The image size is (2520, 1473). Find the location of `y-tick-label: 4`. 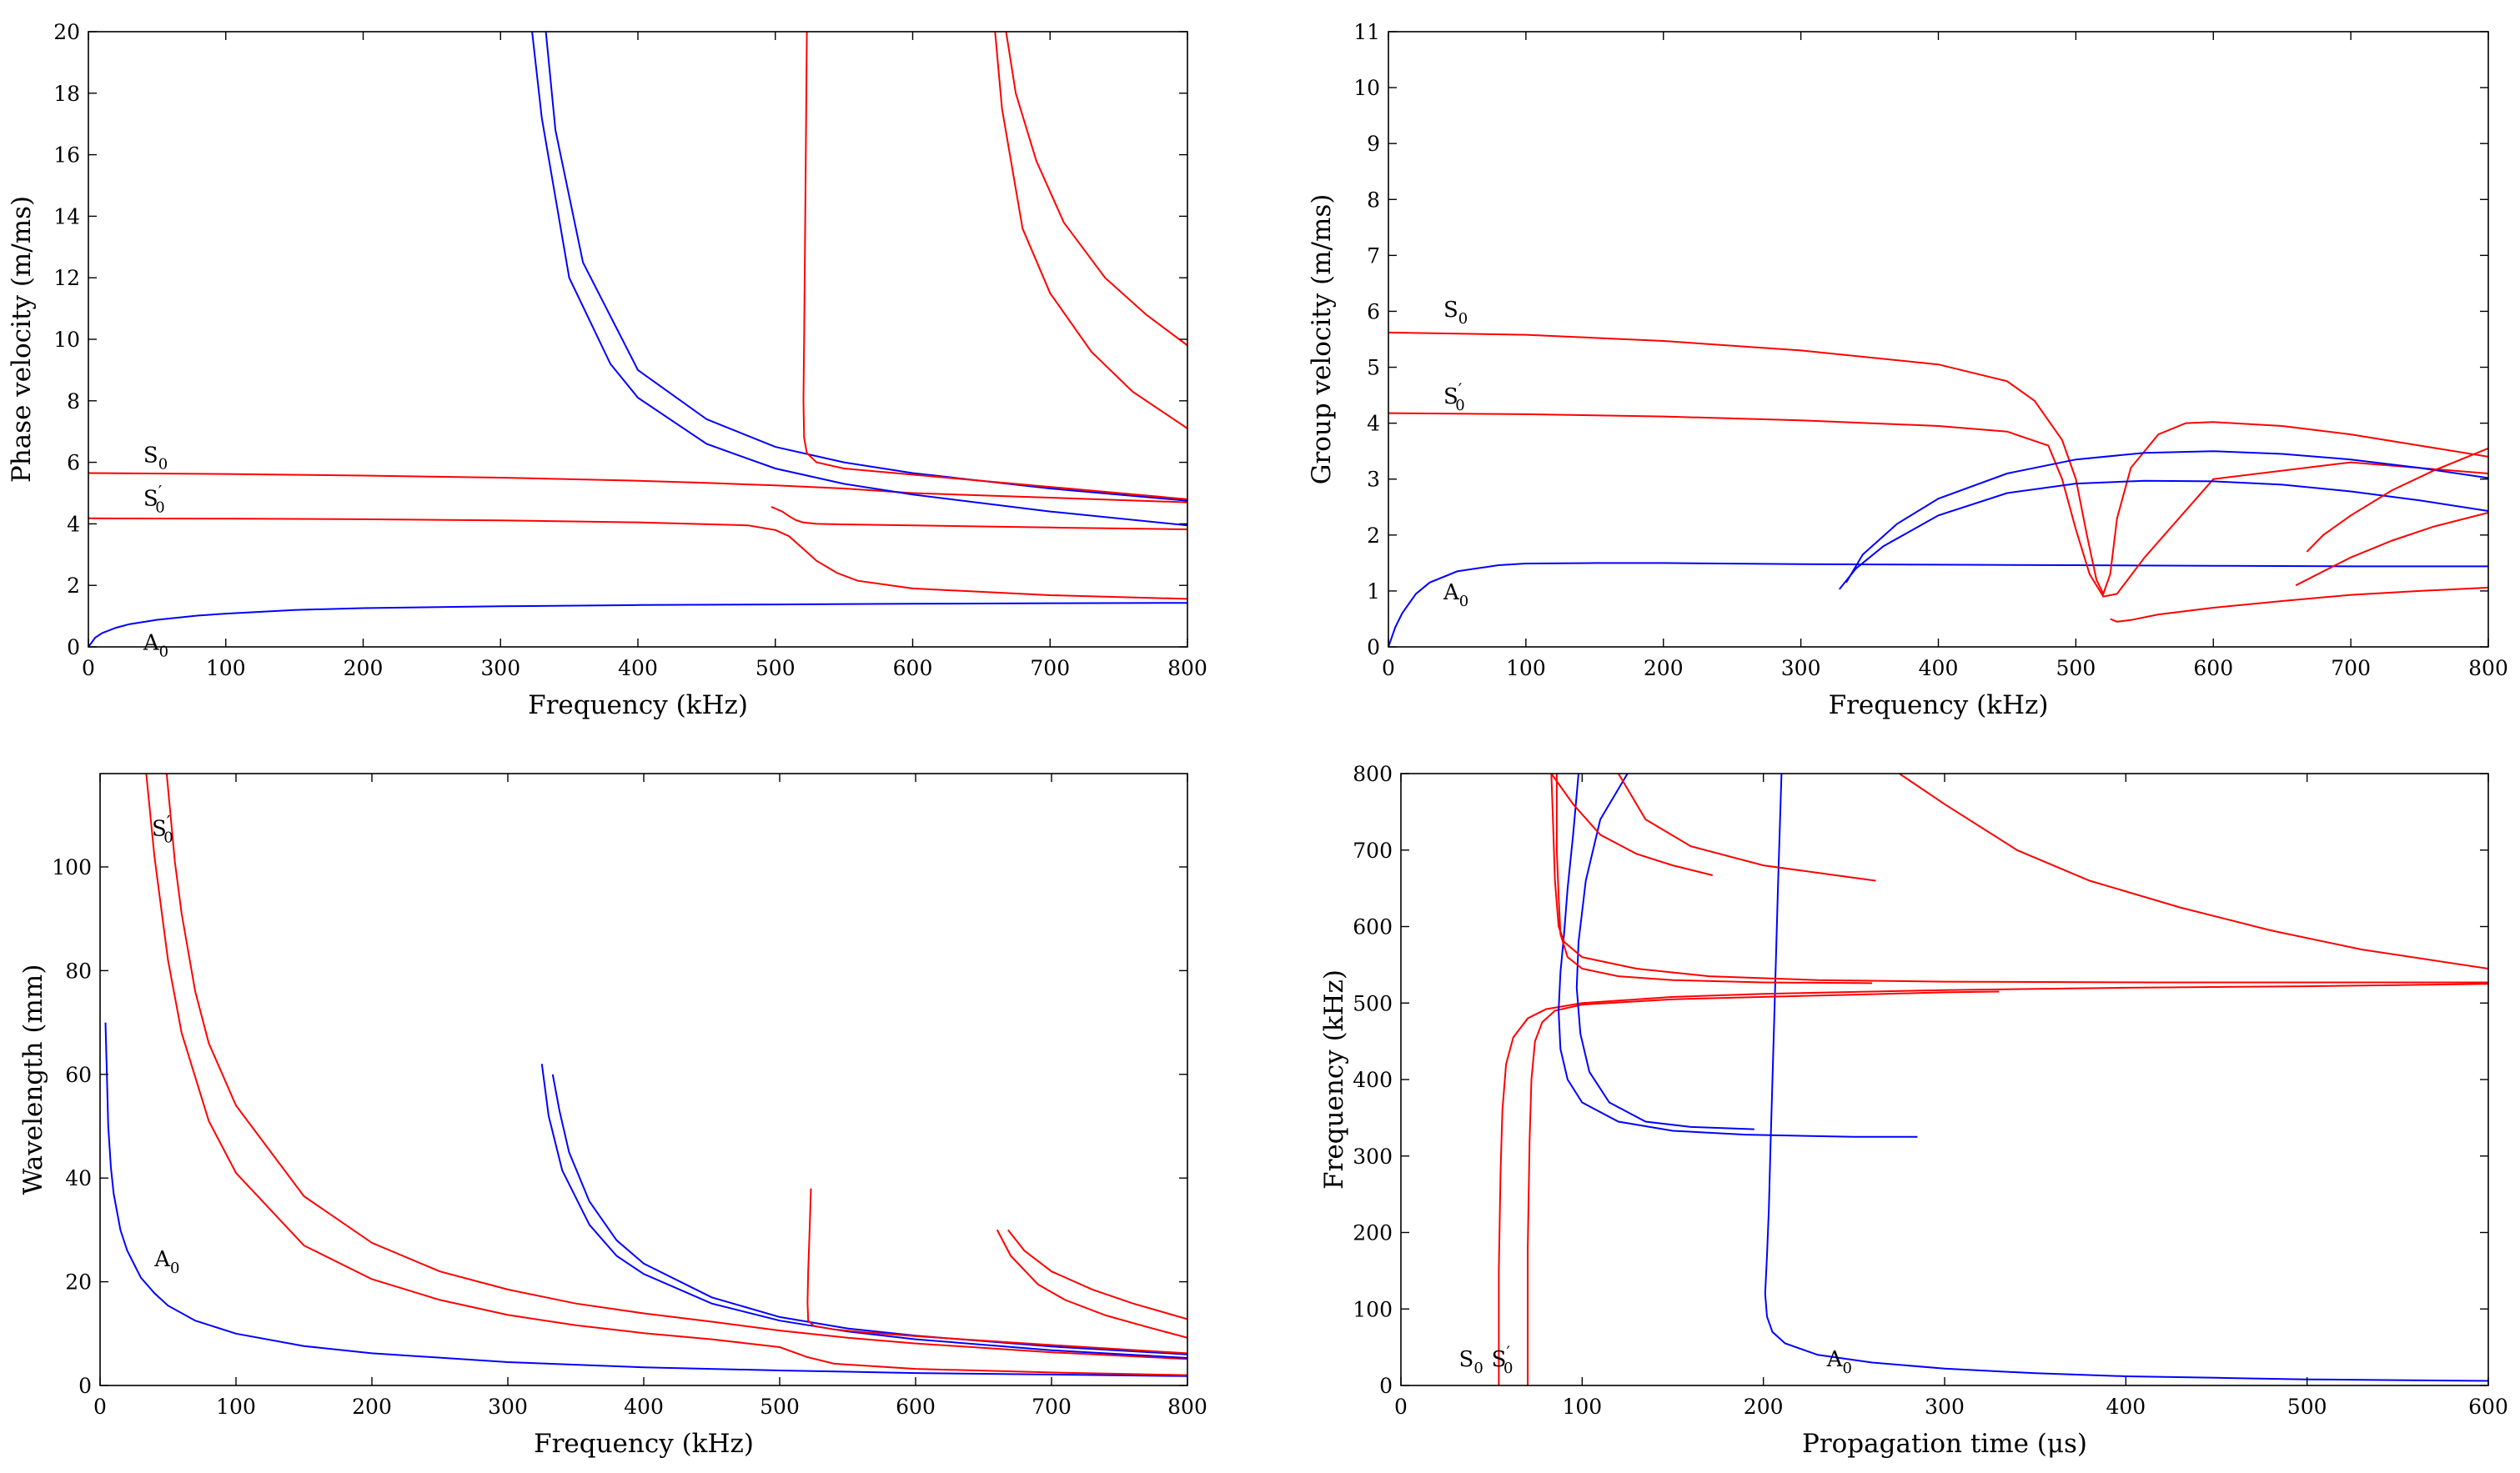

y-tick-label: 4 is located at coordinates (73, 524).